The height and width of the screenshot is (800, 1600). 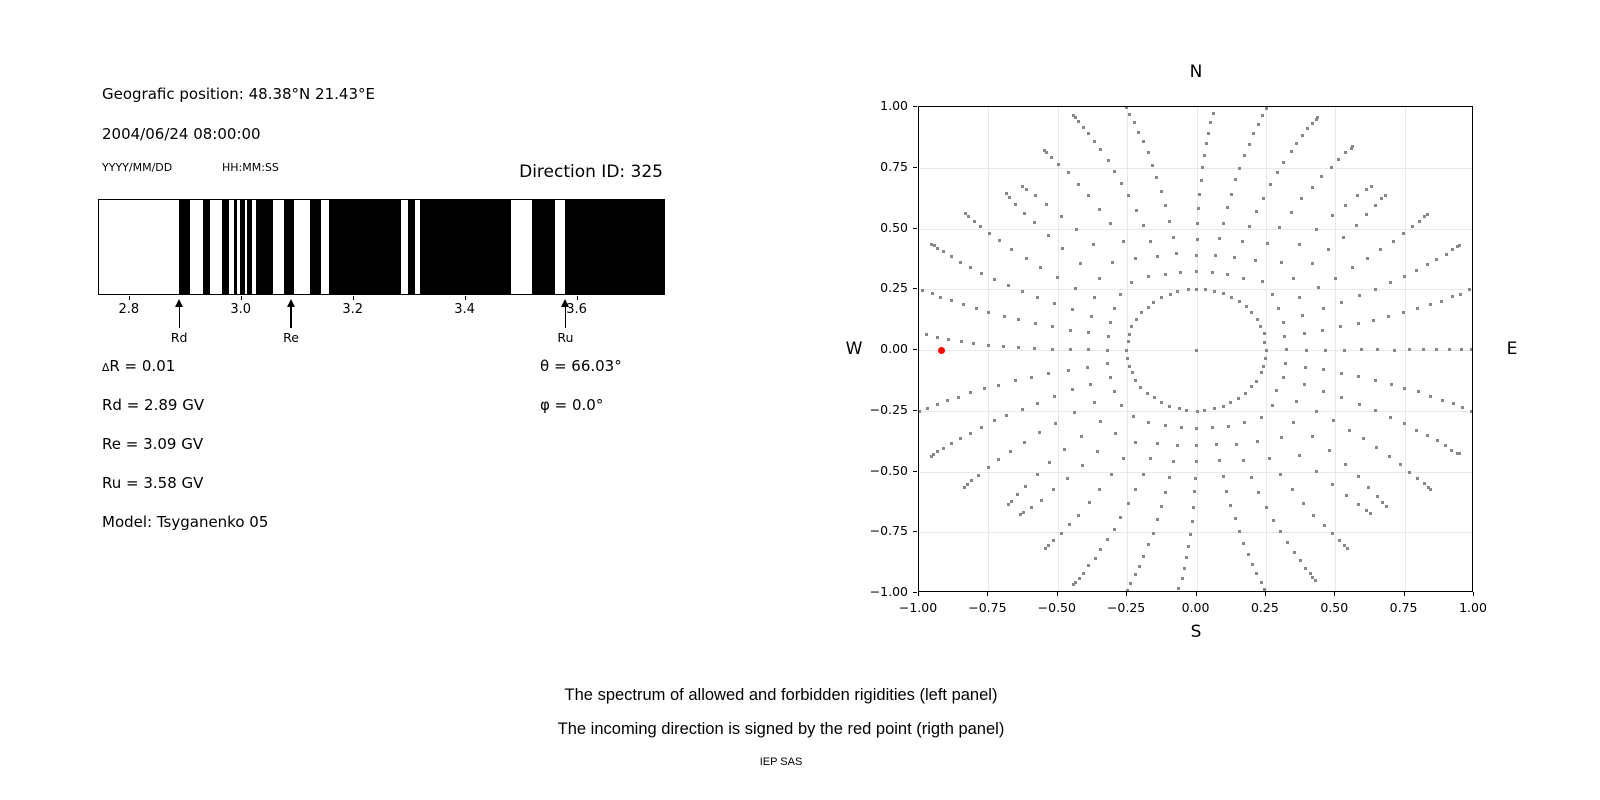 I want to click on credit-text: IEP SAS, so click(x=781, y=762).